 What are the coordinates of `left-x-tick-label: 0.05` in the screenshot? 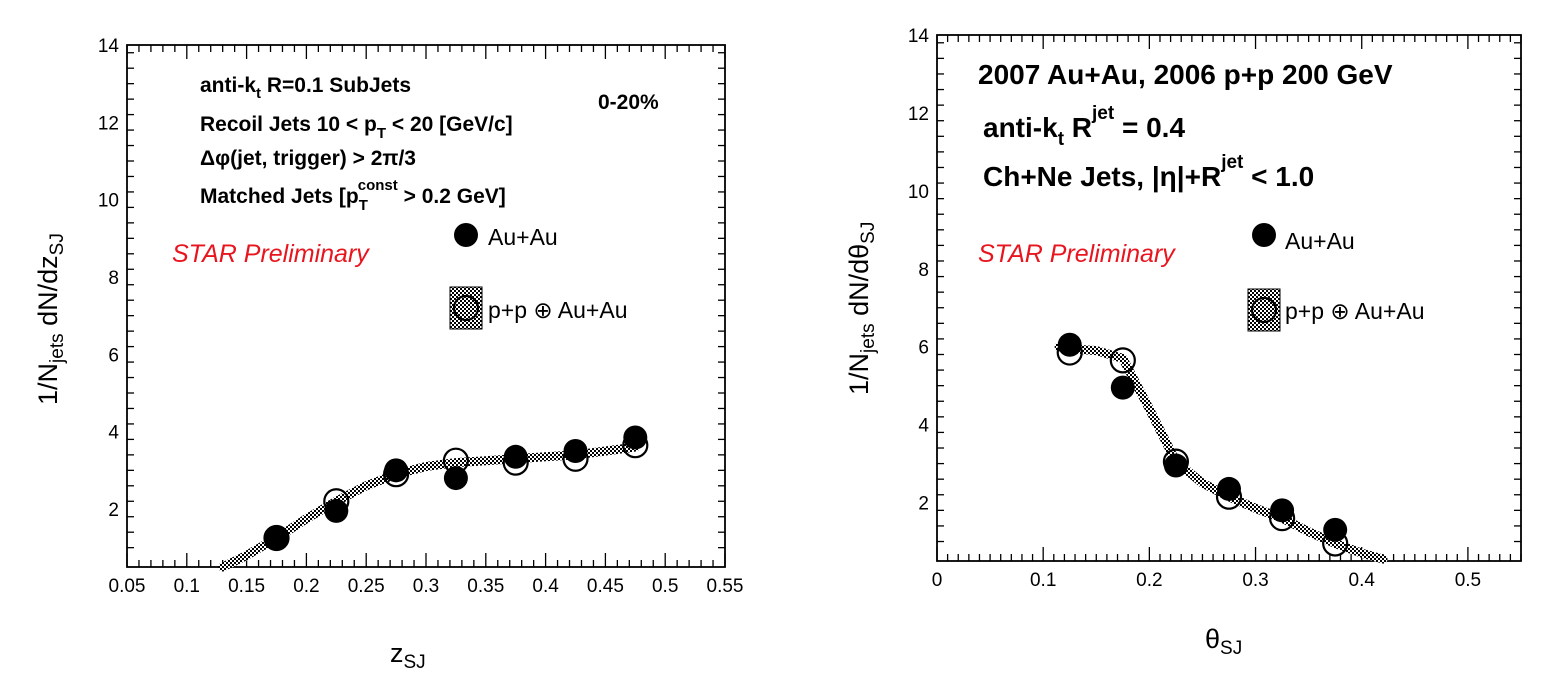 It's located at (127, 586).